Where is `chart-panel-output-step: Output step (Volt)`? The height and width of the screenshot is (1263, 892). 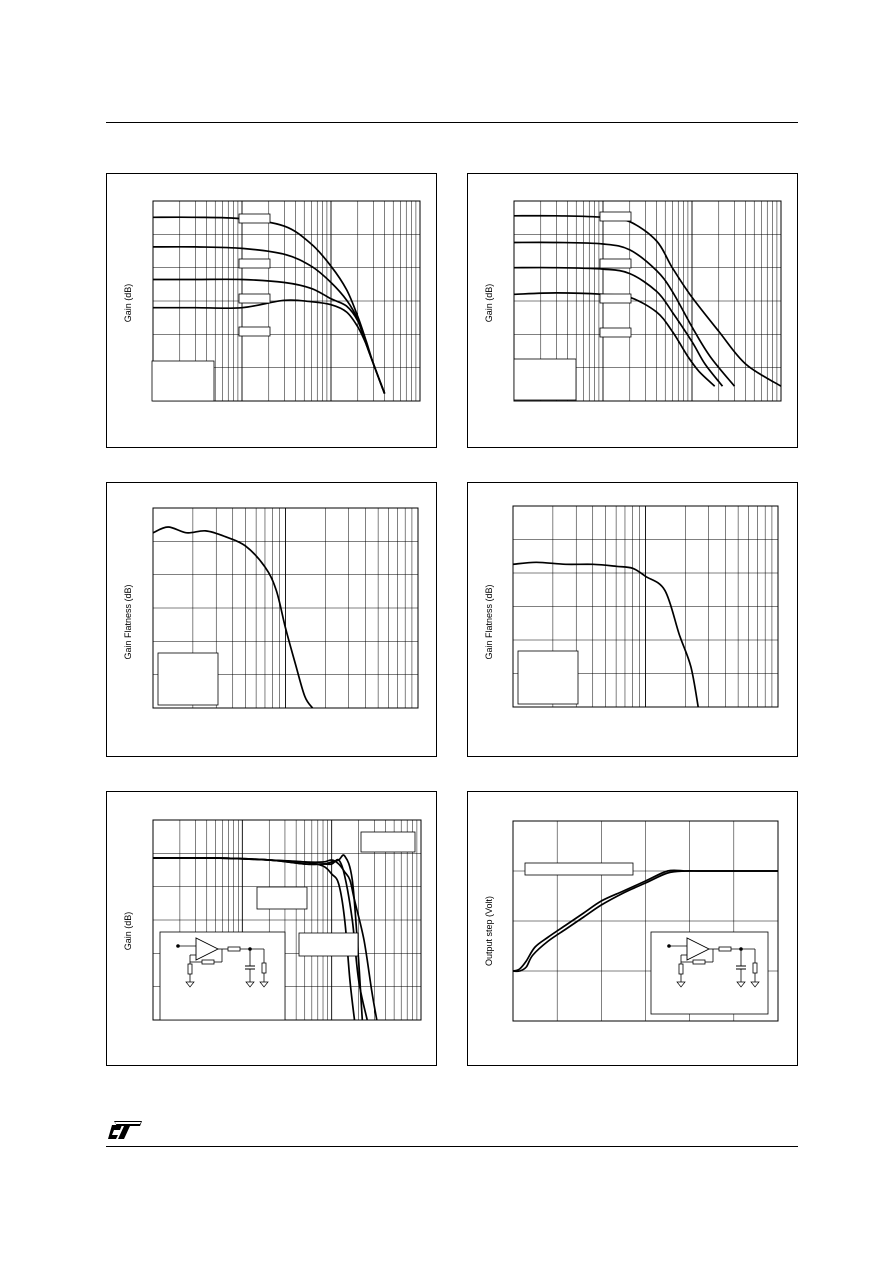
chart-panel-output-step: Output step (Volt) is located at coordinates (632, 928).